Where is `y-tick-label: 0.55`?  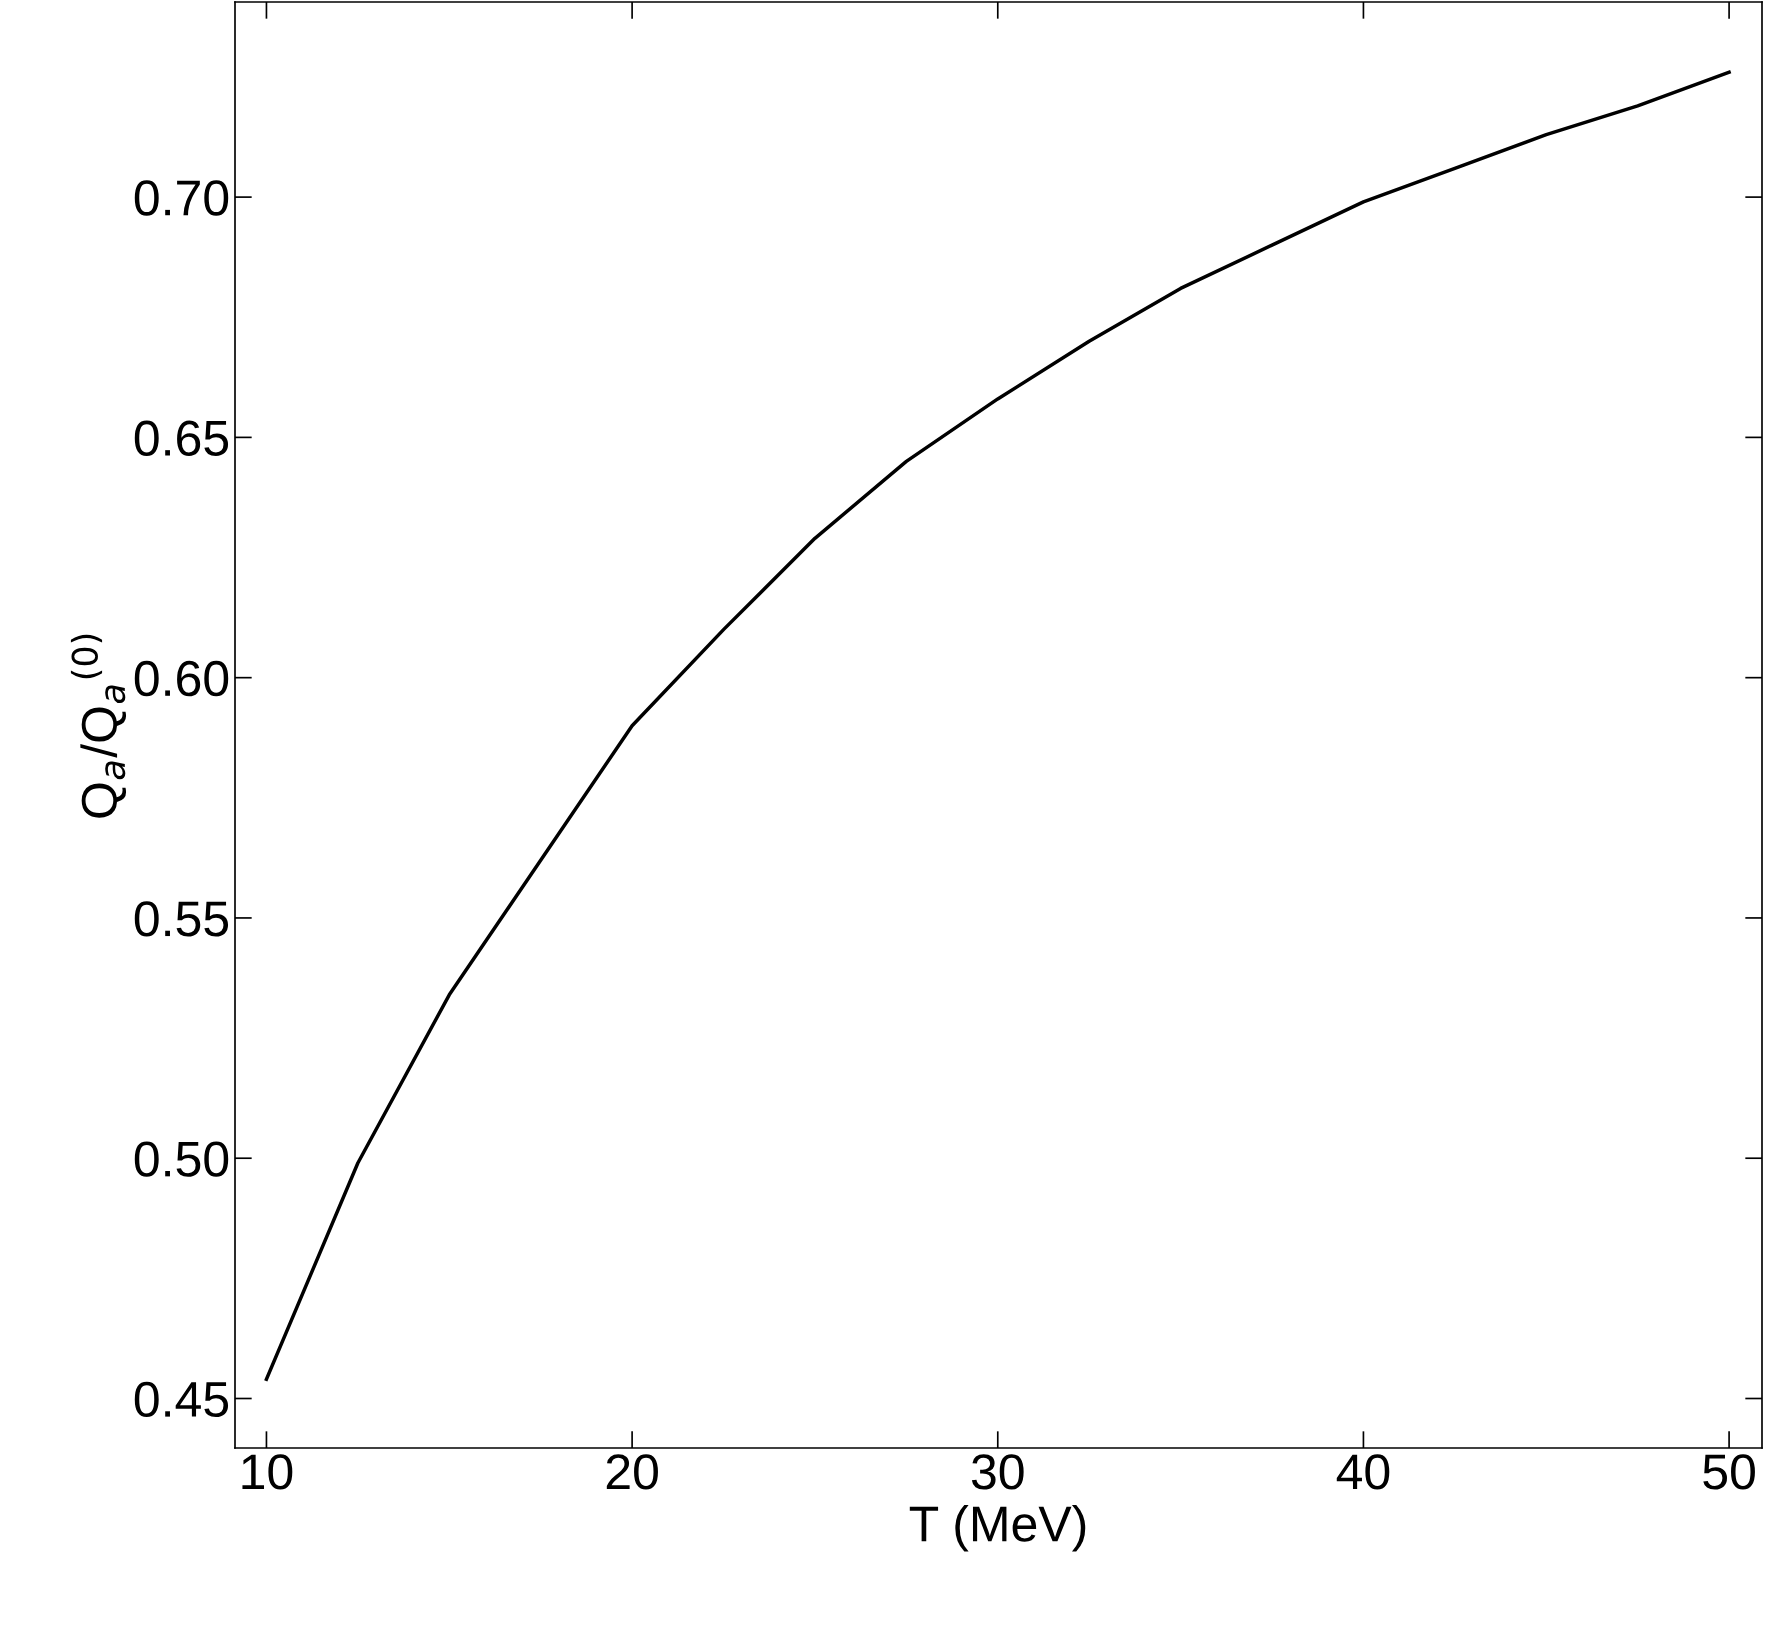 y-tick-label: 0.55 is located at coordinates (181, 919).